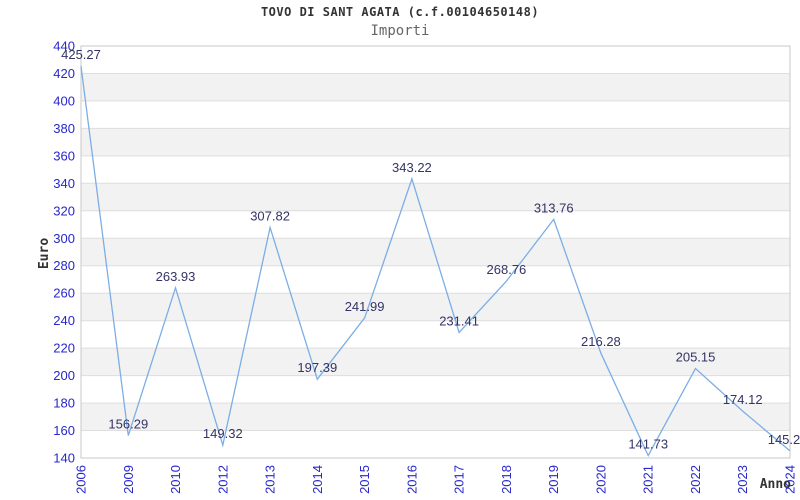  What do you see at coordinates (695, 479) in the screenshot?
I see `x-tick-label: 2022` at bounding box center [695, 479].